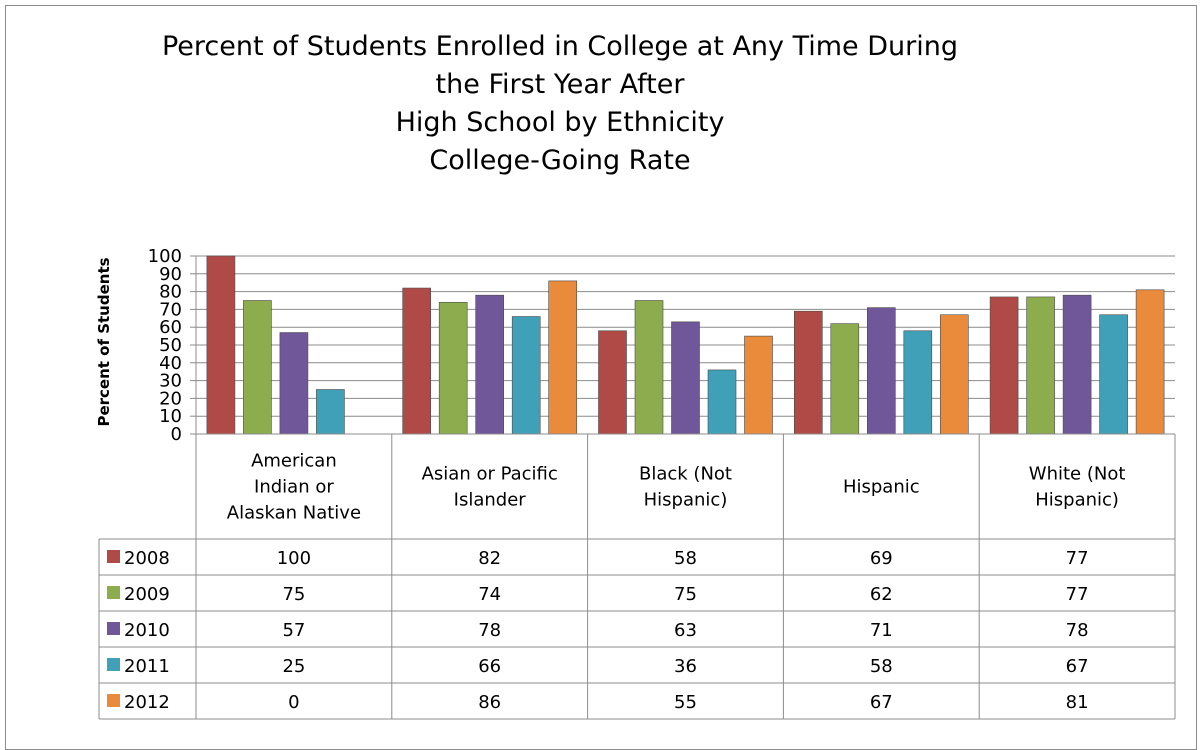 The height and width of the screenshot is (750, 1202). Describe the element at coordinates (113, 628) in the screenshot. I see `legend-swatch-2010` at that location.